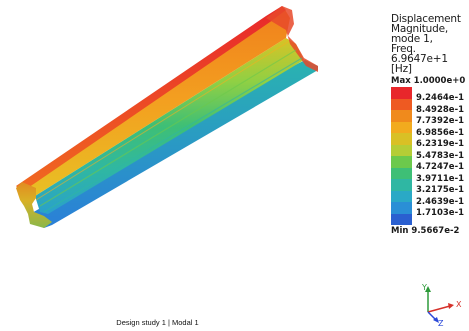 The image size is (469, 331). I want to click on legend-band, so click(430, 219).